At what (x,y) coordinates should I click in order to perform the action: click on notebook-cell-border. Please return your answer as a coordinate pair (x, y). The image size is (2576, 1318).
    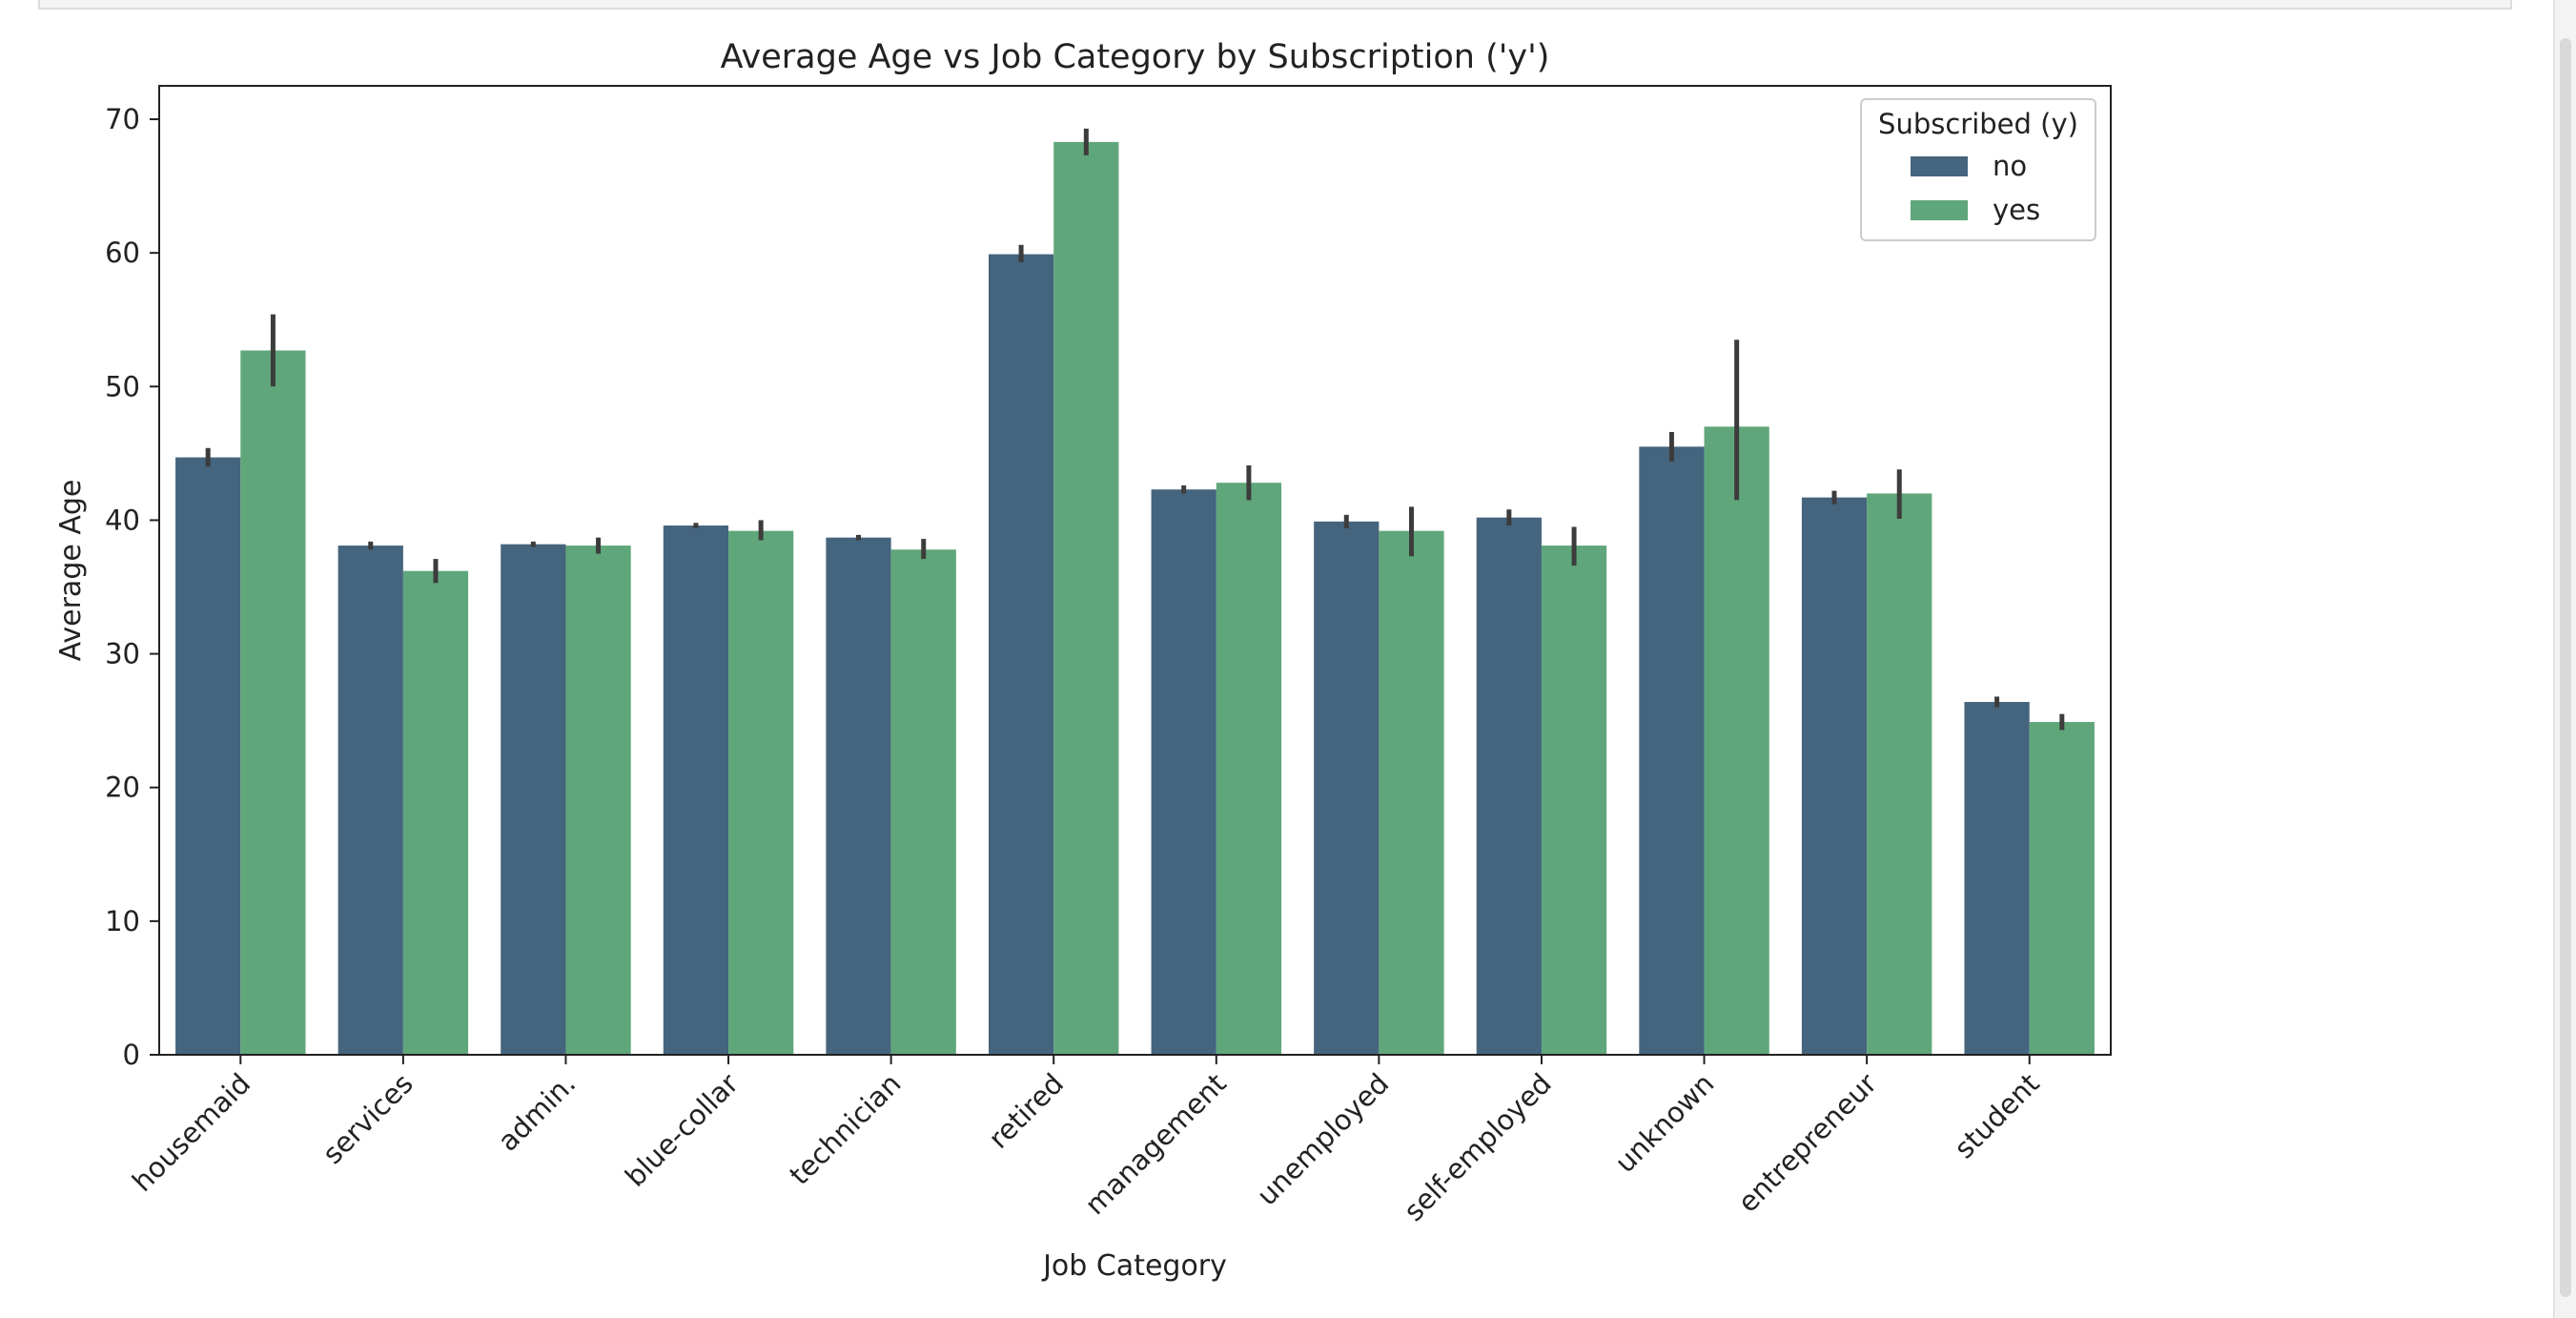
    Looking at the image, I should click on (1275, 5).